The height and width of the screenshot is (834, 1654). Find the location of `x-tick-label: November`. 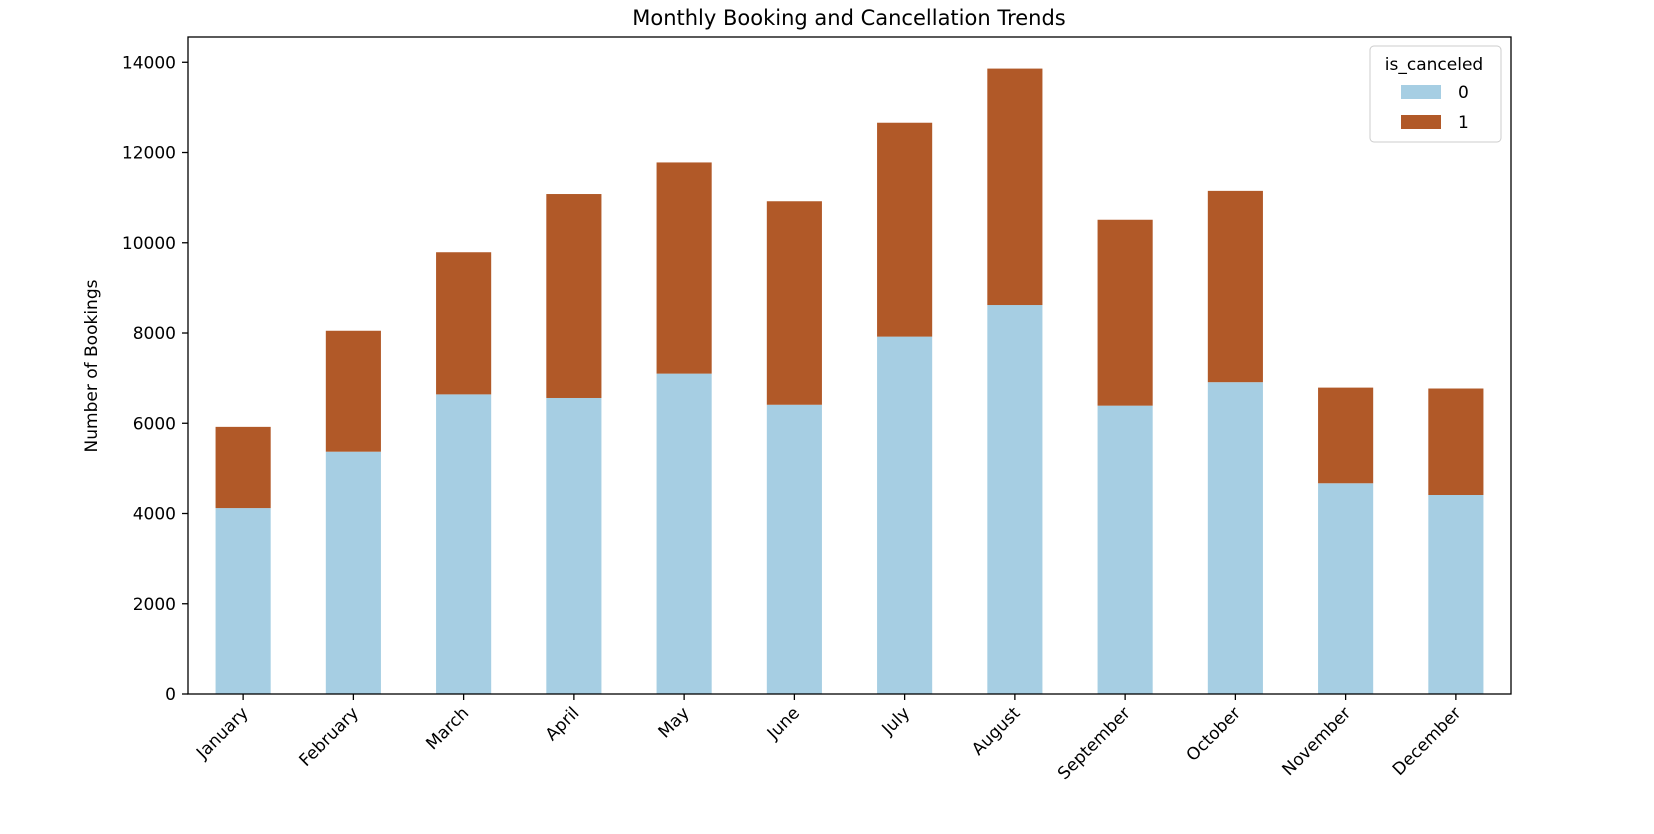

x-tick-label: November is located at coordinates (1316, 741).